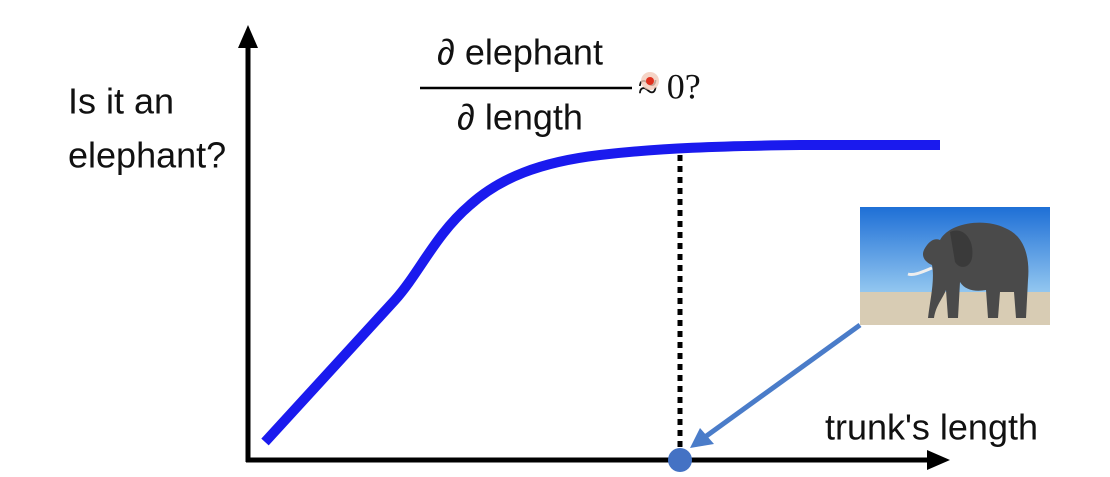  I want to click on fraction-denominator: ∂ length, so click(520, 117).